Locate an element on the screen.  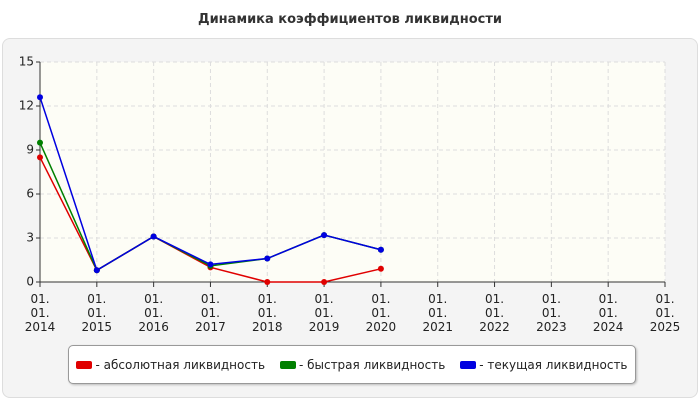
x-tick-label: 01. 01. 2019 is located at coordinates (324, 313).